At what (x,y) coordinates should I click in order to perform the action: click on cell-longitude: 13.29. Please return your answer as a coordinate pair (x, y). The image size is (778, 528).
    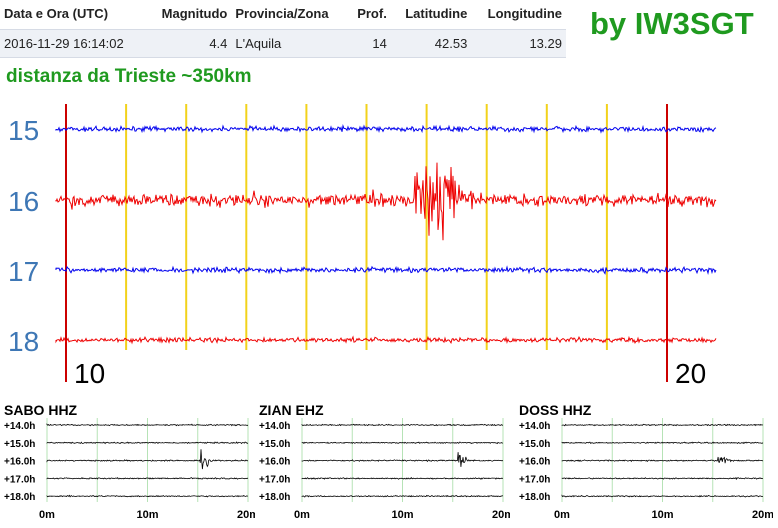
    Looking at the image, I should click on (518, 43).